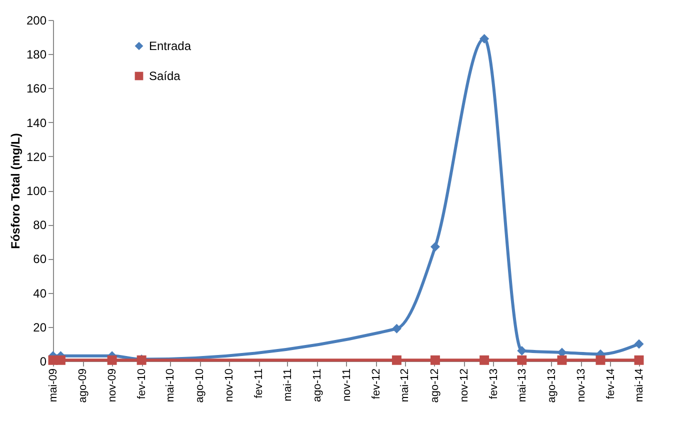 This screenshot has width=677, height=422. Describe the element at coordinates (40, 225) in the screenshot. I see `y-tick-label: 80` at that location.